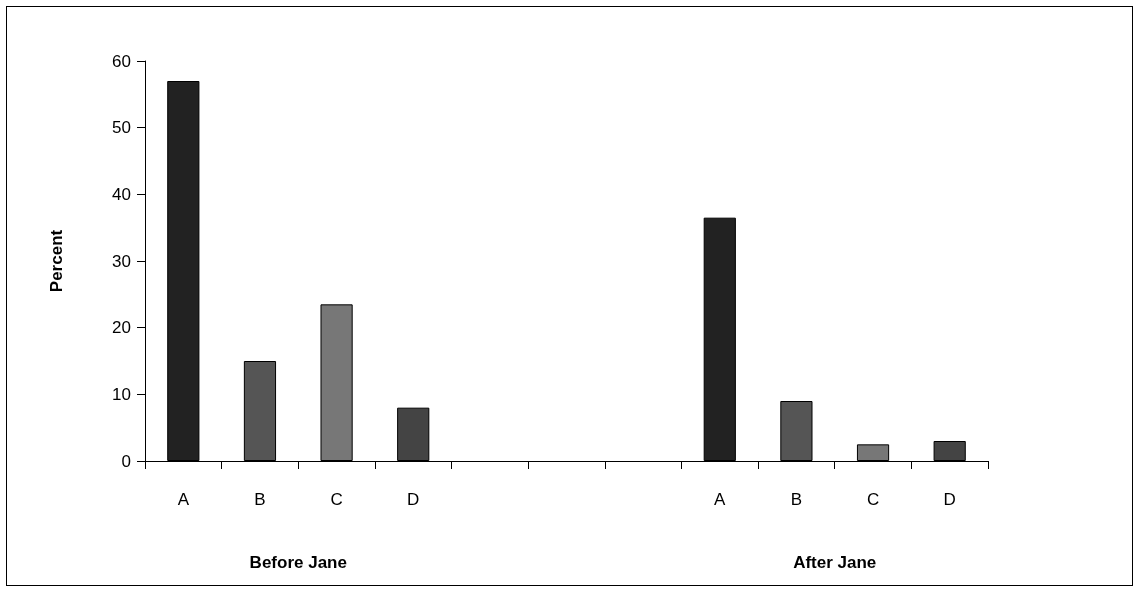  I want to click on text: Before Jane, so click(298, 562).